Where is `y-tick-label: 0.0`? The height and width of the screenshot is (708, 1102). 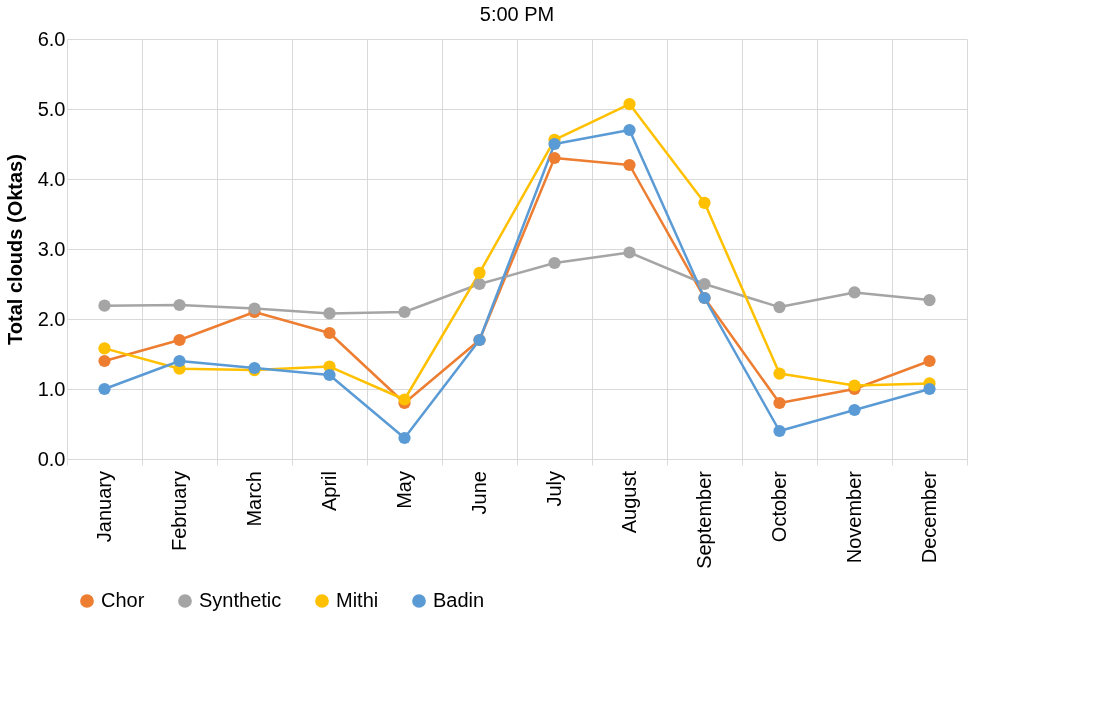 y-tick-label: 0.0 is located at coordinates (51, 458).